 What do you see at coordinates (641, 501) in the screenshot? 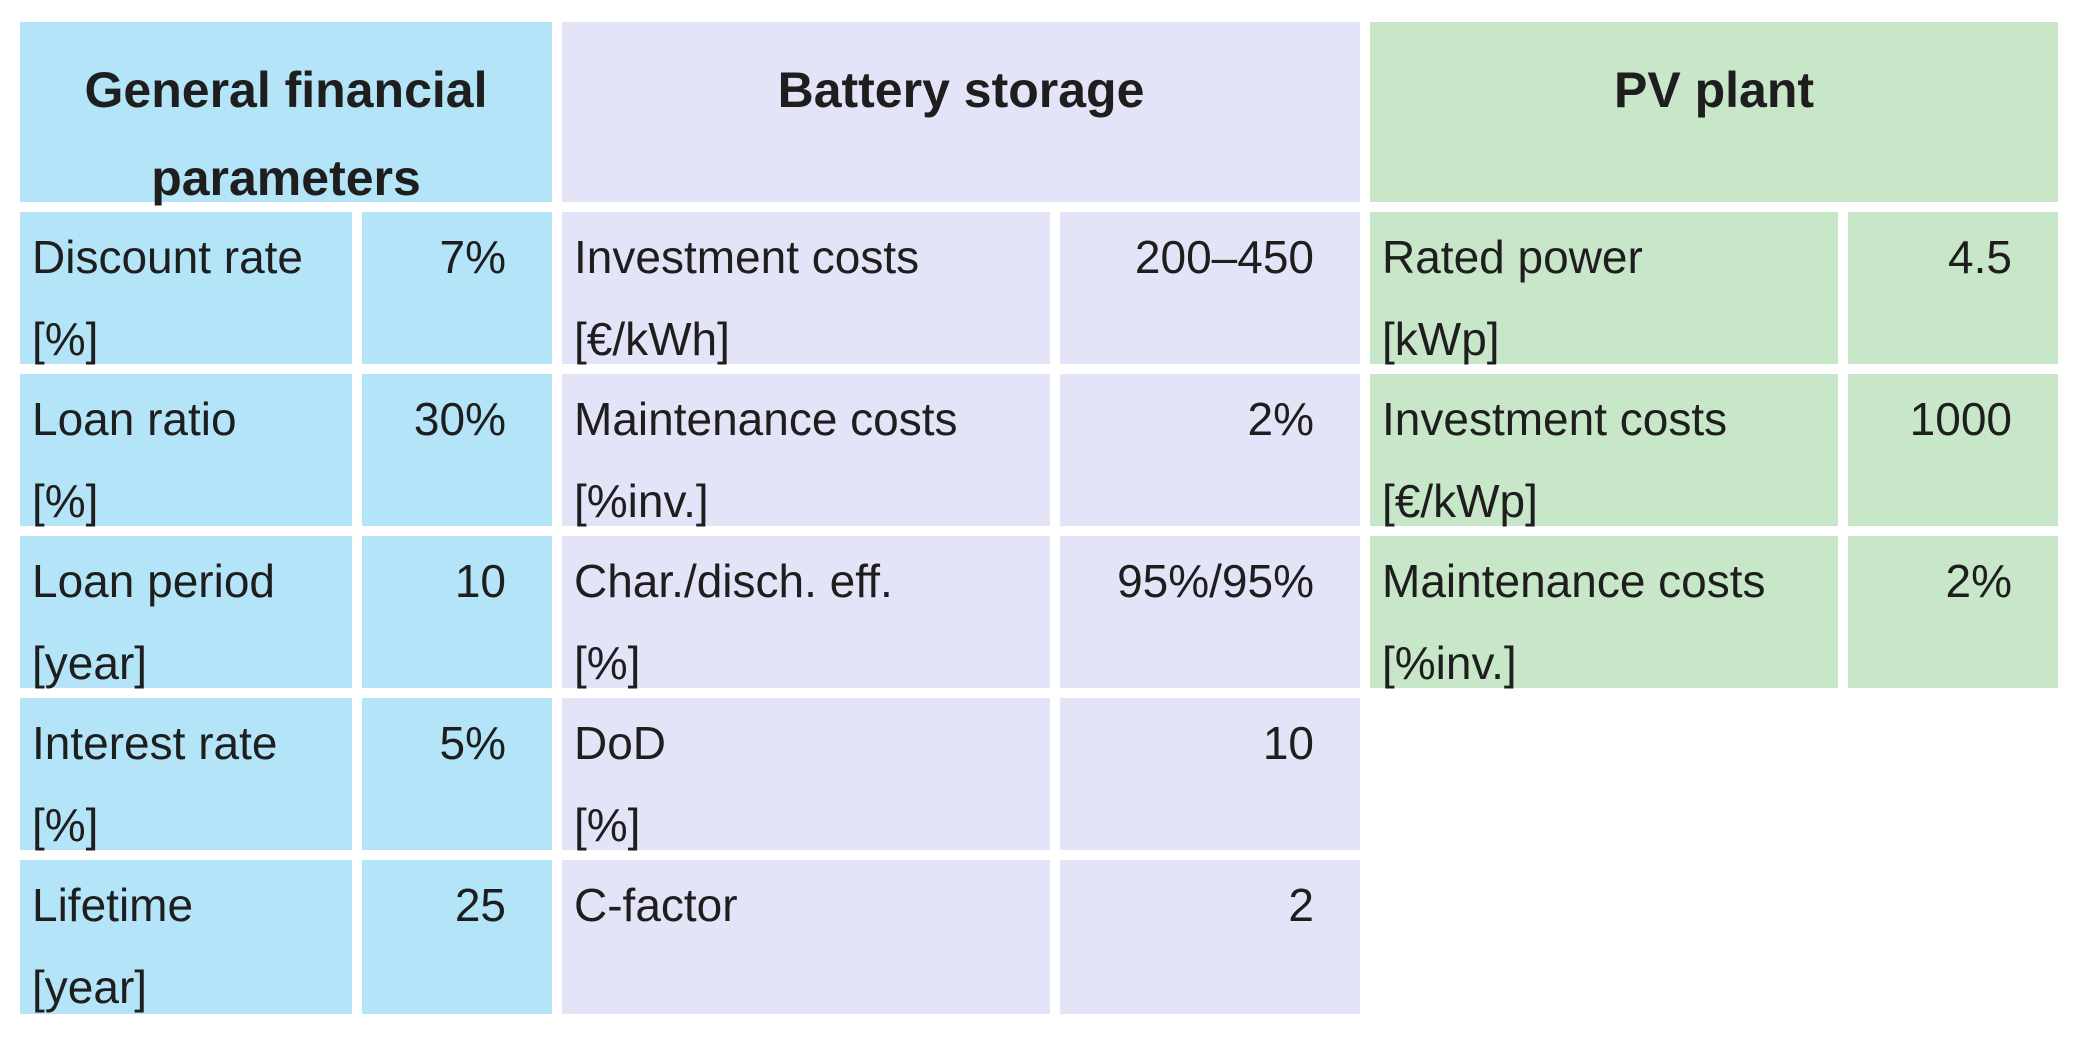
I see `battery-row-2-unit: [%inv.]` at bounding box center [641, 501].